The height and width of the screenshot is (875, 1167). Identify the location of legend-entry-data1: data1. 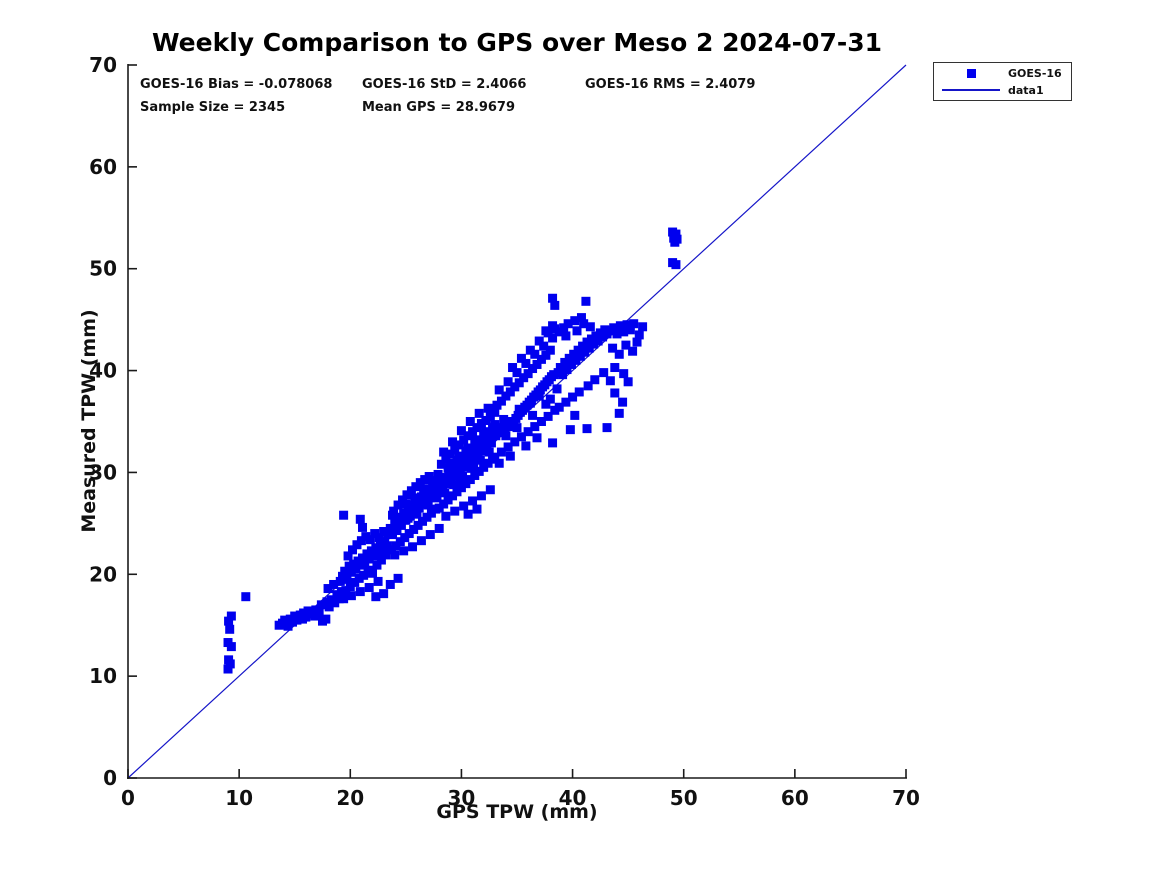
(1002, 90).